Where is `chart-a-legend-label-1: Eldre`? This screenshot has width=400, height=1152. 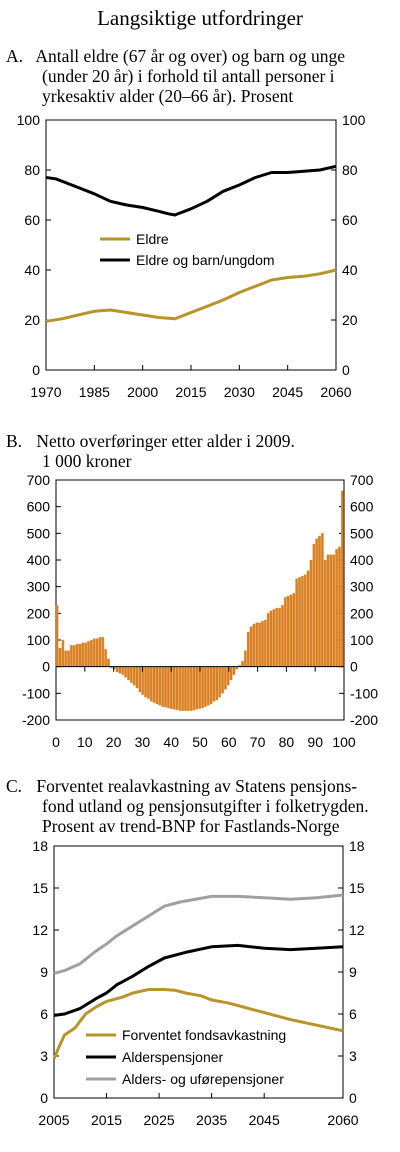 chart-a-legend-label-1: Eldre is located at coordinates (152, 239).